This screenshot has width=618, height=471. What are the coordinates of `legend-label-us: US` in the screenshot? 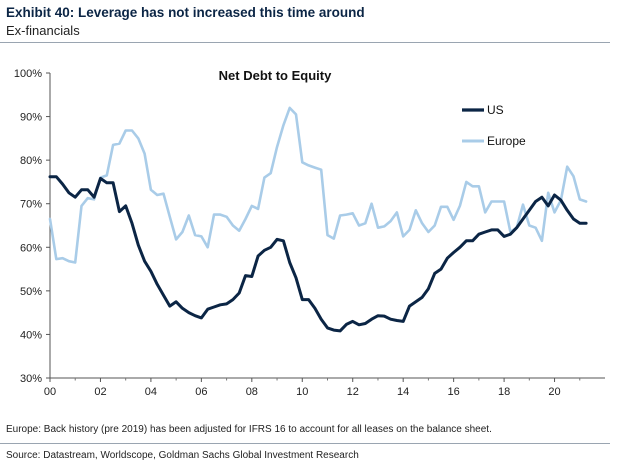 It's located at (495, 110).